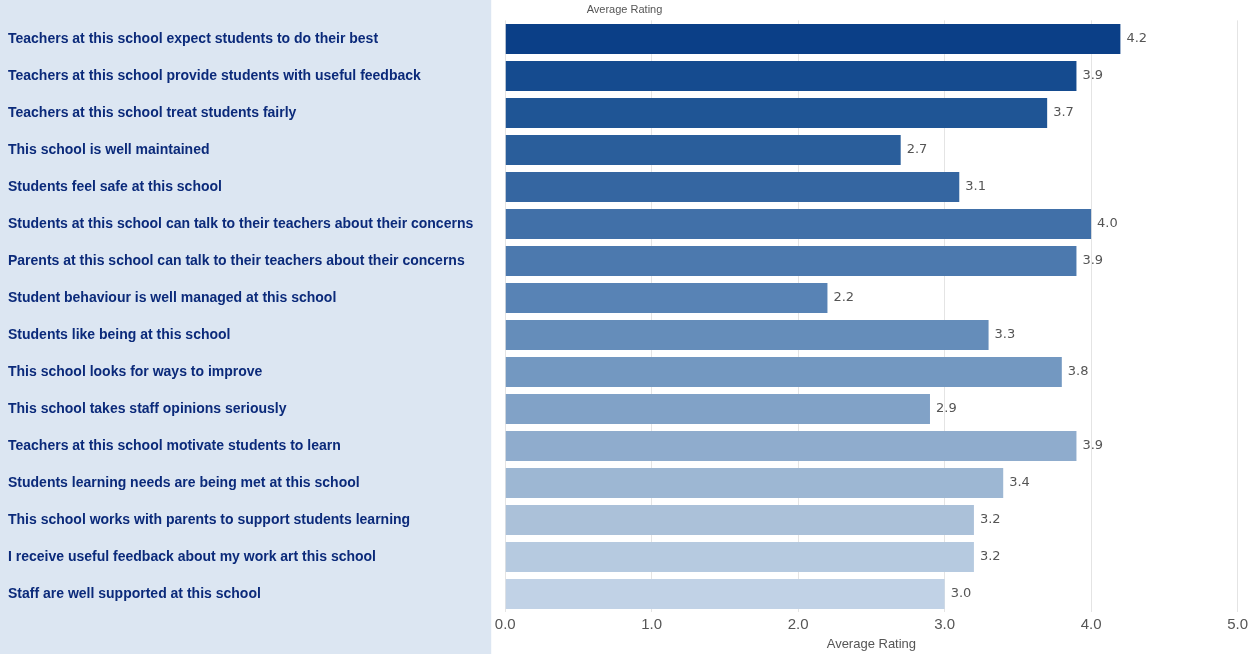 Image resolution: width=1251 pixels, height=654 pixels. I want to click on data-label: 3.0, so click(961, 593).